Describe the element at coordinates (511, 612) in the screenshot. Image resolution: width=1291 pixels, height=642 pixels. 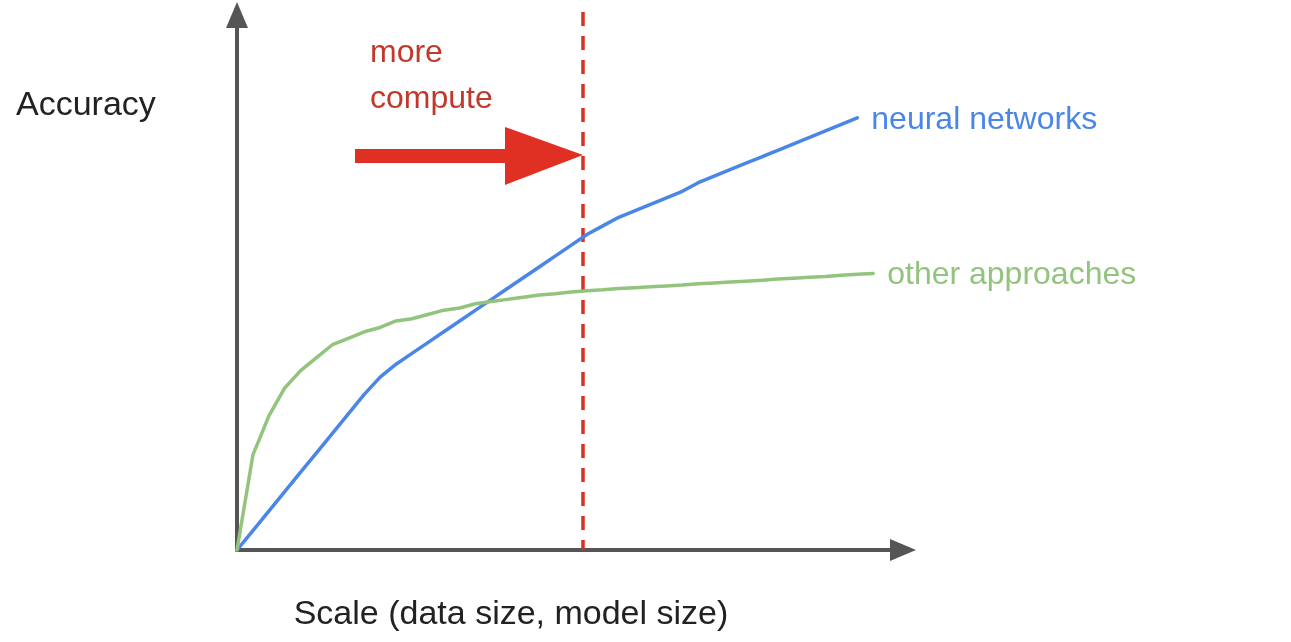
I see `x-axis-title: Scale (data size, model size)` at that location.